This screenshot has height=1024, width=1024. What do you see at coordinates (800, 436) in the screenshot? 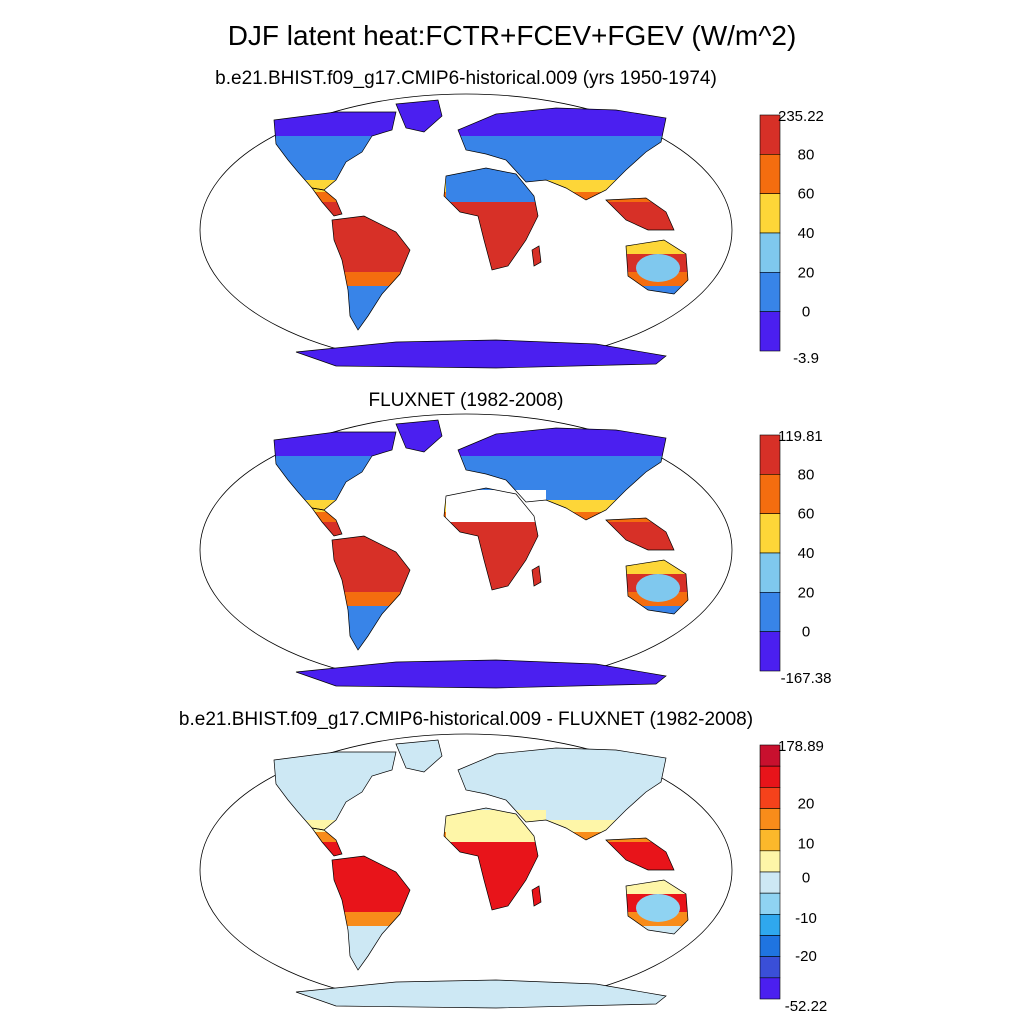
I see `colorbar-label: 119.81` at bounding box center [800, 436].